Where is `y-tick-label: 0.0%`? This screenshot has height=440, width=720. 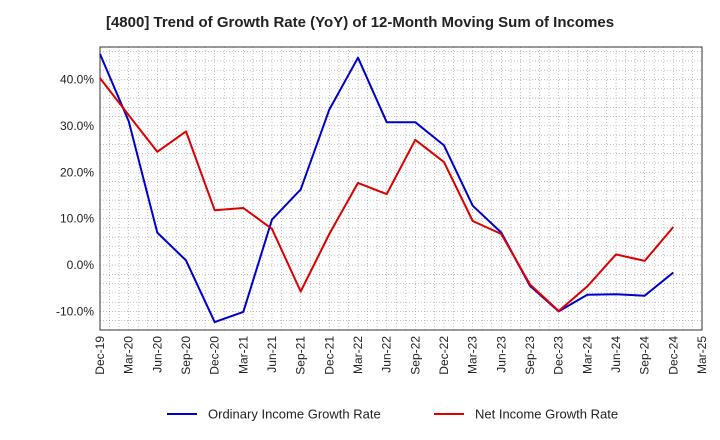 y-tick-label: 0.0% is located at coordinates (81, 265).